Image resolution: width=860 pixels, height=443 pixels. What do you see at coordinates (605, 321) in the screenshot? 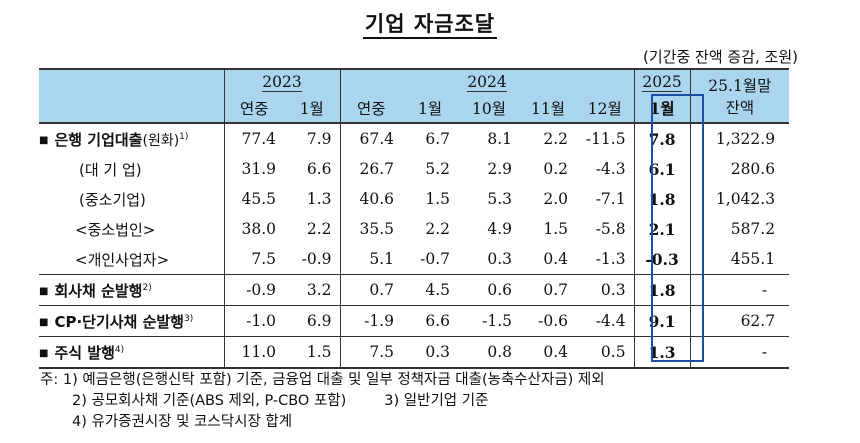
I see `cell: -4.4` at bounding box center [605, 321].